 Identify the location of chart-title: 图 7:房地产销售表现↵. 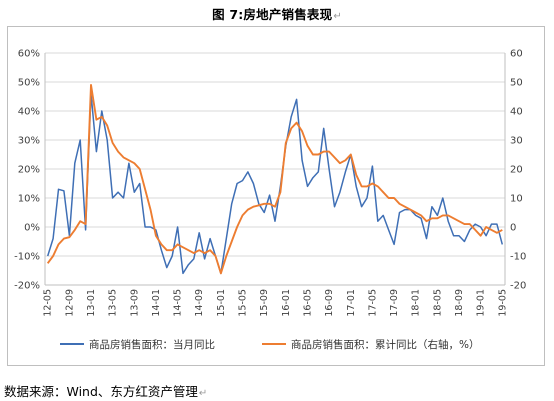
(277, 14).